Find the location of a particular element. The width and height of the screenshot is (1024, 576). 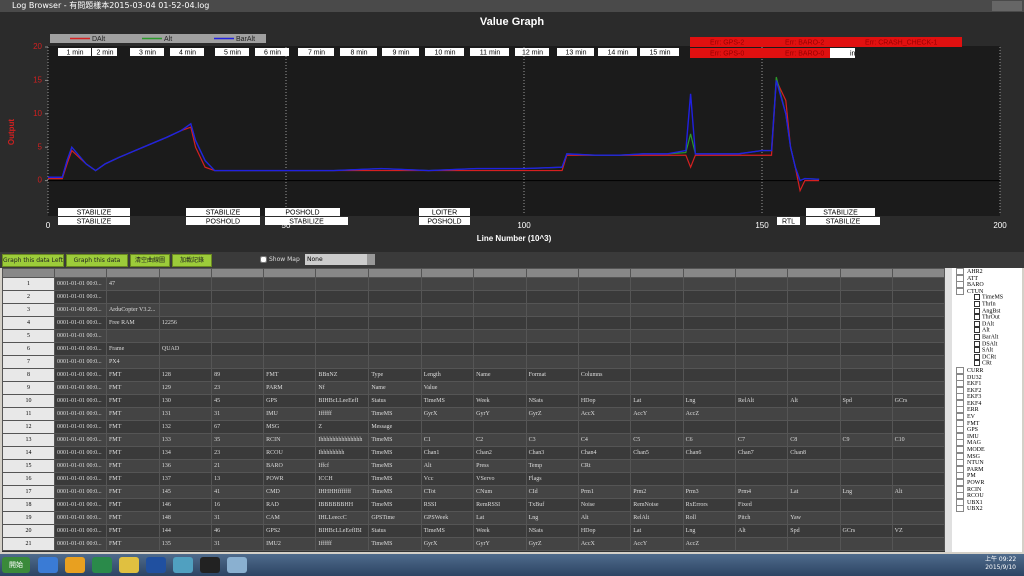

tree-item: UBX2 is located at coordinates (987, 509).